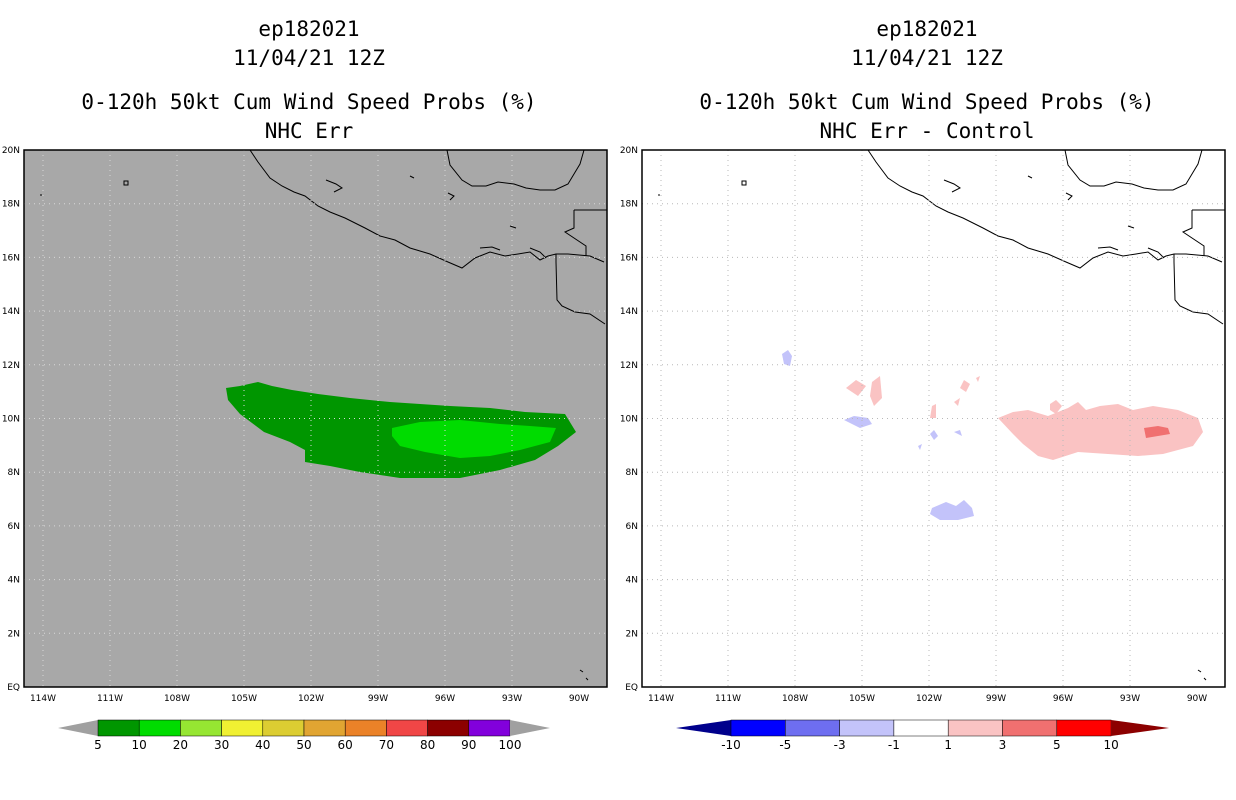 The image size is (1236, 800). Describe the element at coordinates (345, 745) in the screenshot. I see `legend-label: 60` at that location.